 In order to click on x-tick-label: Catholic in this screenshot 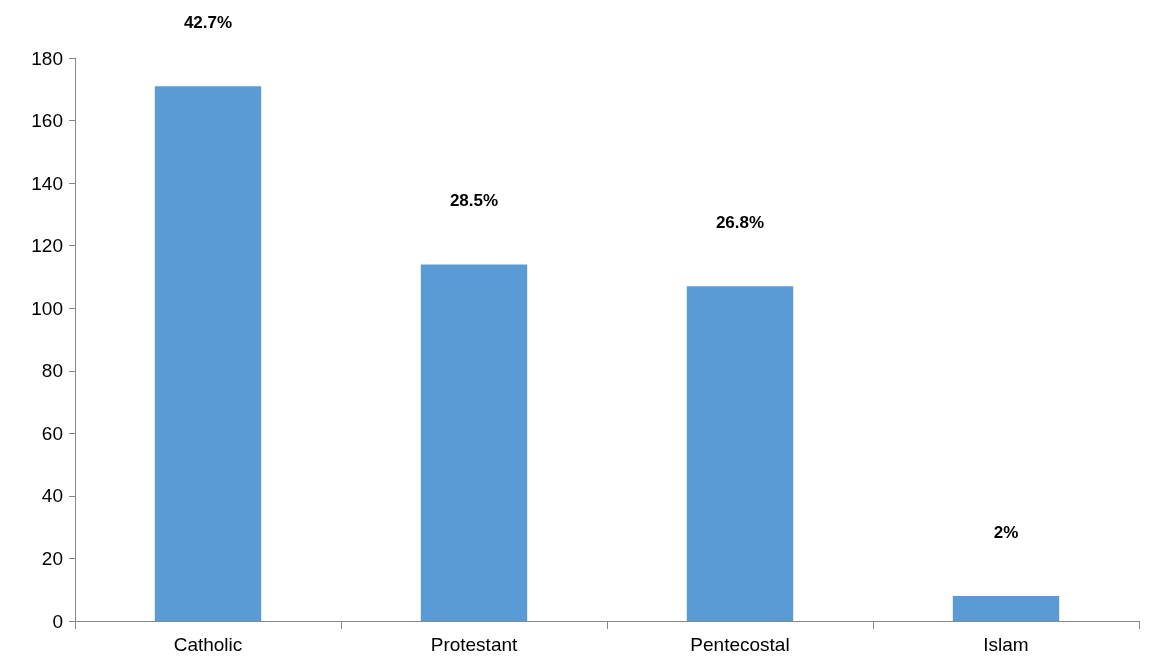, I will do `click(208, 644)`.